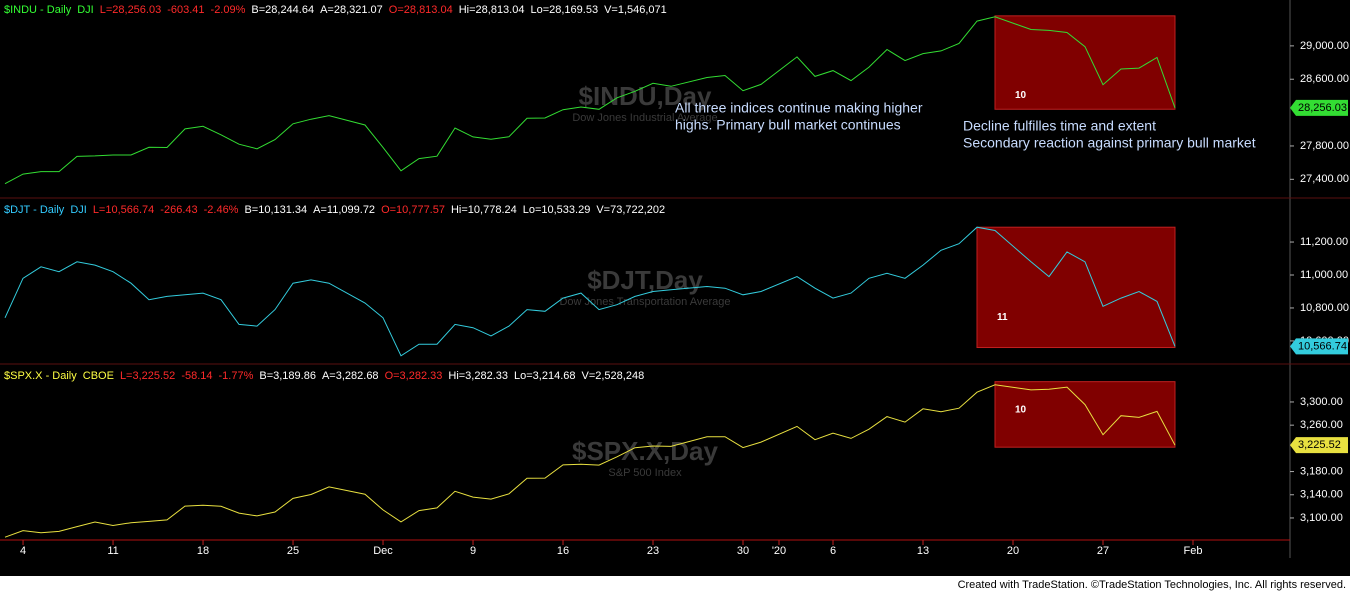 This screenshot has height=592, width=1350. What do you see at coordinates (1103, 551) in the screenshot?
I see `x-tick-label: 27` at bounding box center [1103, 551].